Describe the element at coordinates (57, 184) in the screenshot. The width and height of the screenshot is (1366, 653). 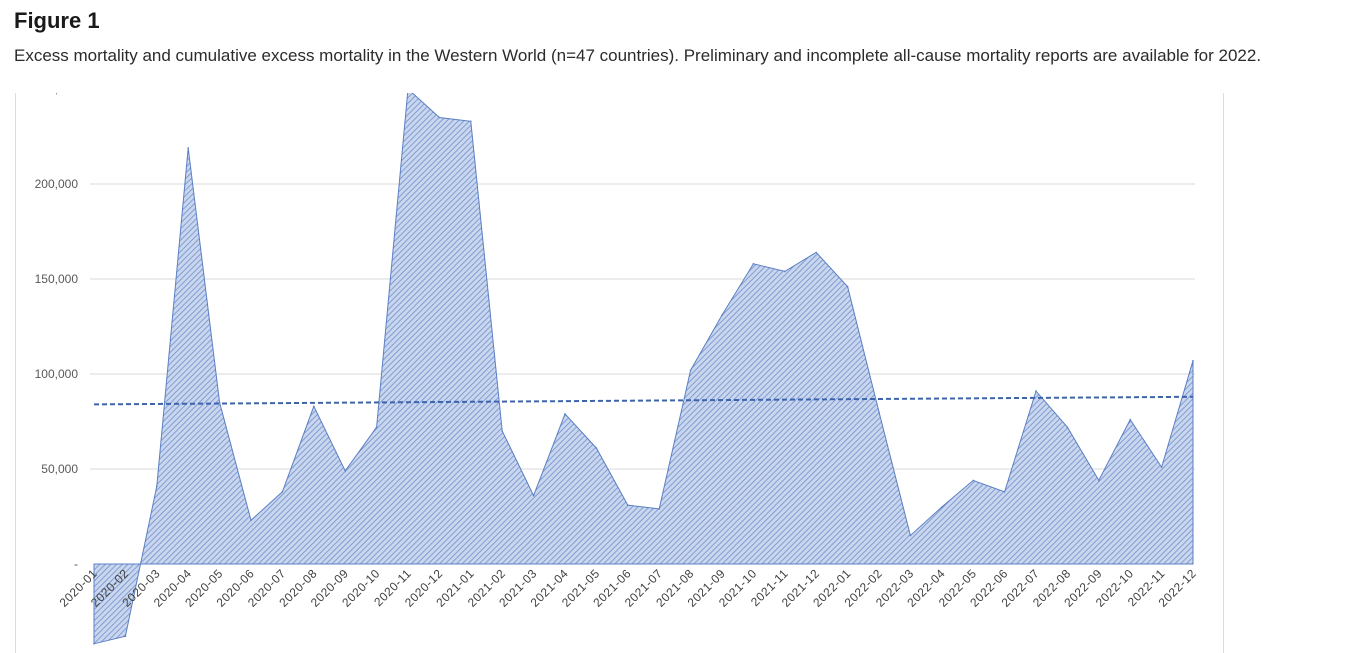
I see `y-tick-label: 200,000` at that location.